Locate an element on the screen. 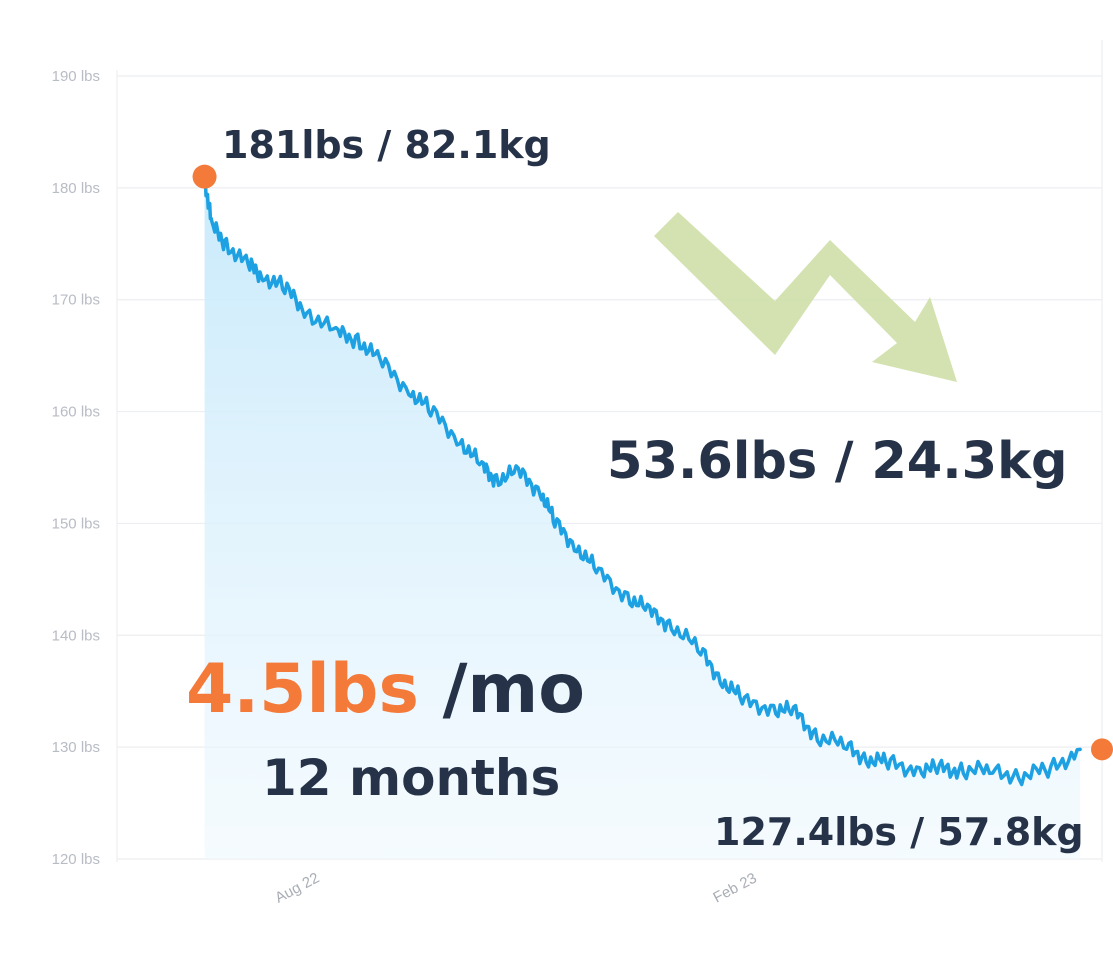 The width and height of the screenshot is (1113, 961). duration-label: 12 months is located at coordinates (411, 778).